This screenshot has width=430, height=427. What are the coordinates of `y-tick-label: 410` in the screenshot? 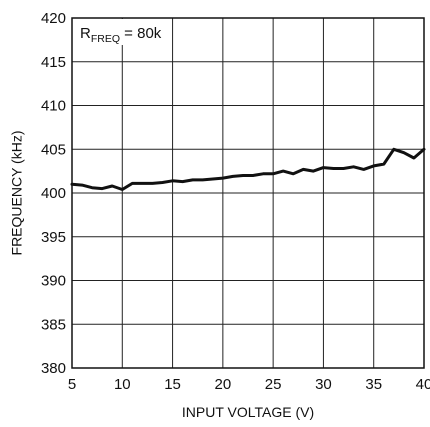 It's located at (53, 106).